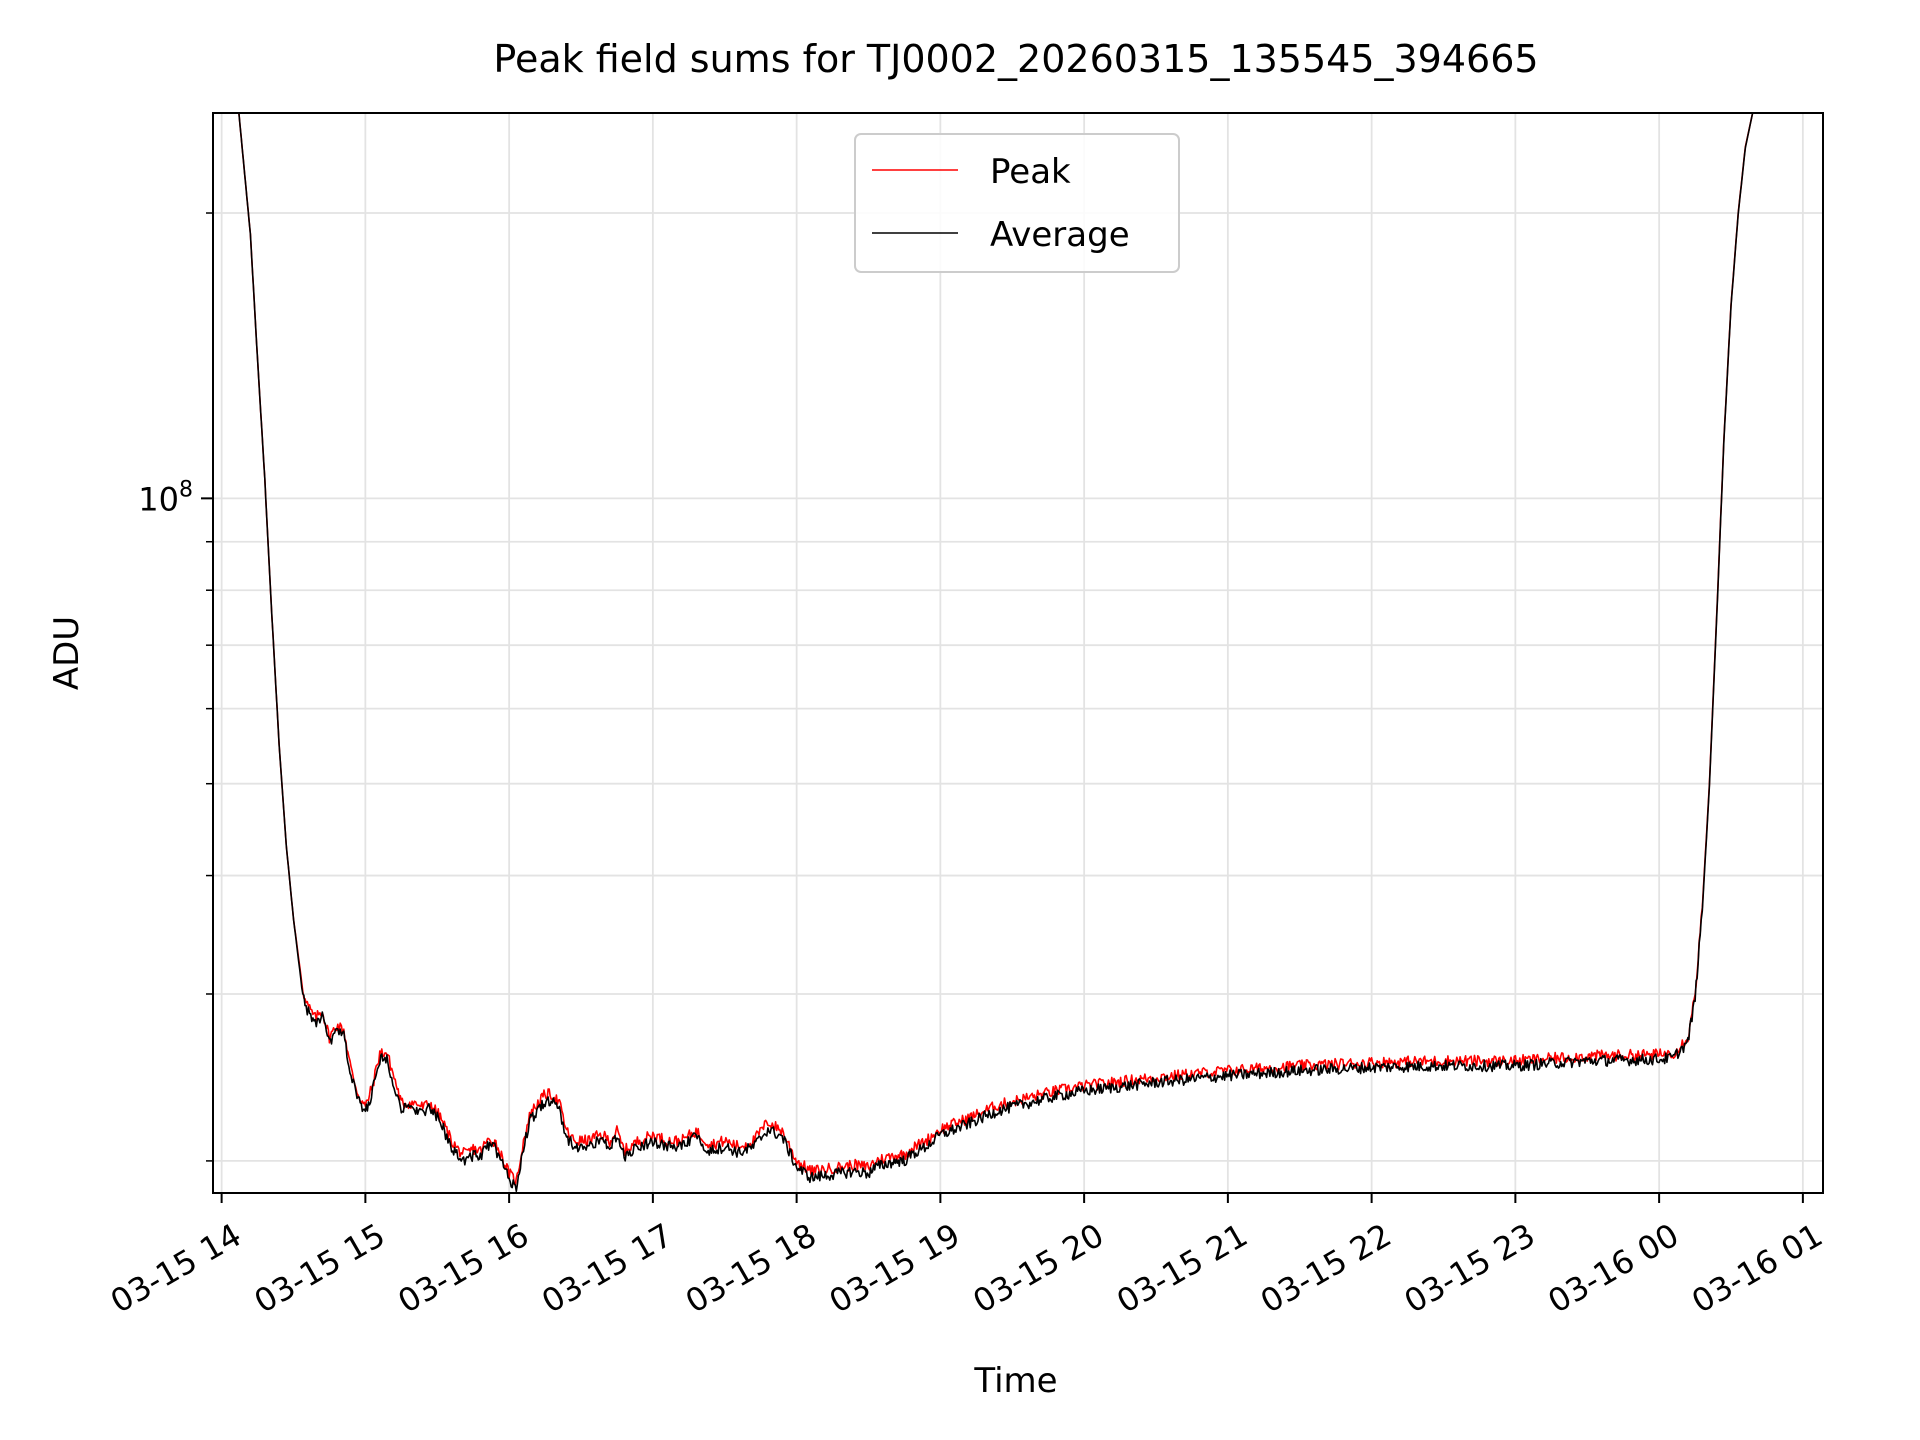 This screenshot has height=1440, width=1920. Describe the element at coordinates (1060, 235) in the screenshot. I see `legend-average-label: Average` at that location.